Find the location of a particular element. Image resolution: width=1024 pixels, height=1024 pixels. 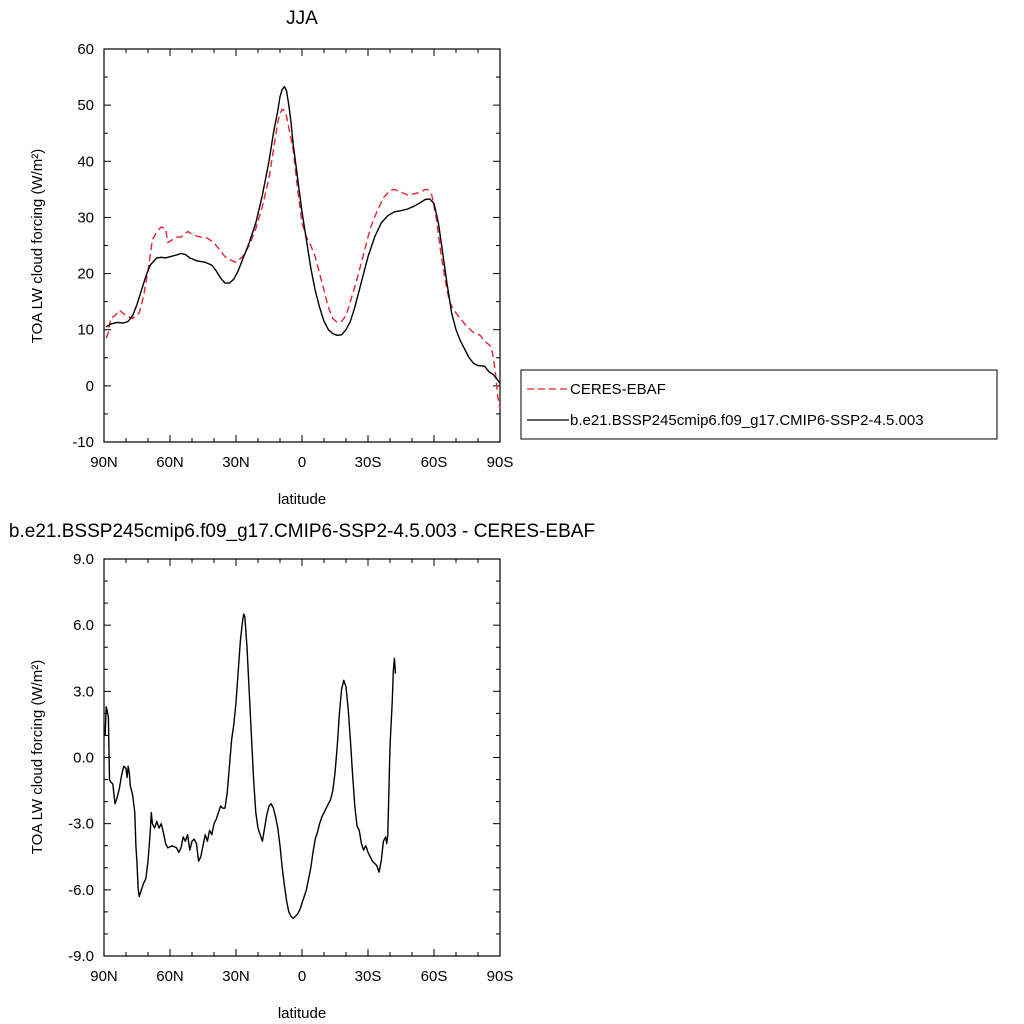

bottom-xtick-label: 90N is located at coordinates (104, 976).